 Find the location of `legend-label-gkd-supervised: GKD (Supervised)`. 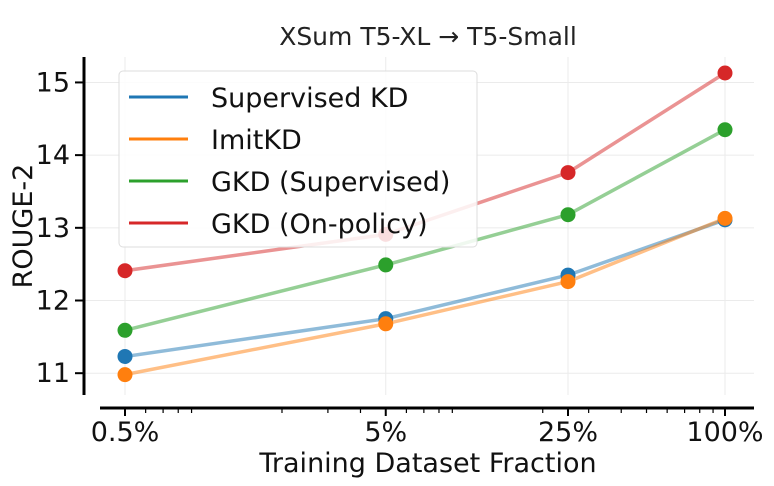

legend-label-gkd-supervised: GKD (Supervised) is located at coordinates (330, 182).